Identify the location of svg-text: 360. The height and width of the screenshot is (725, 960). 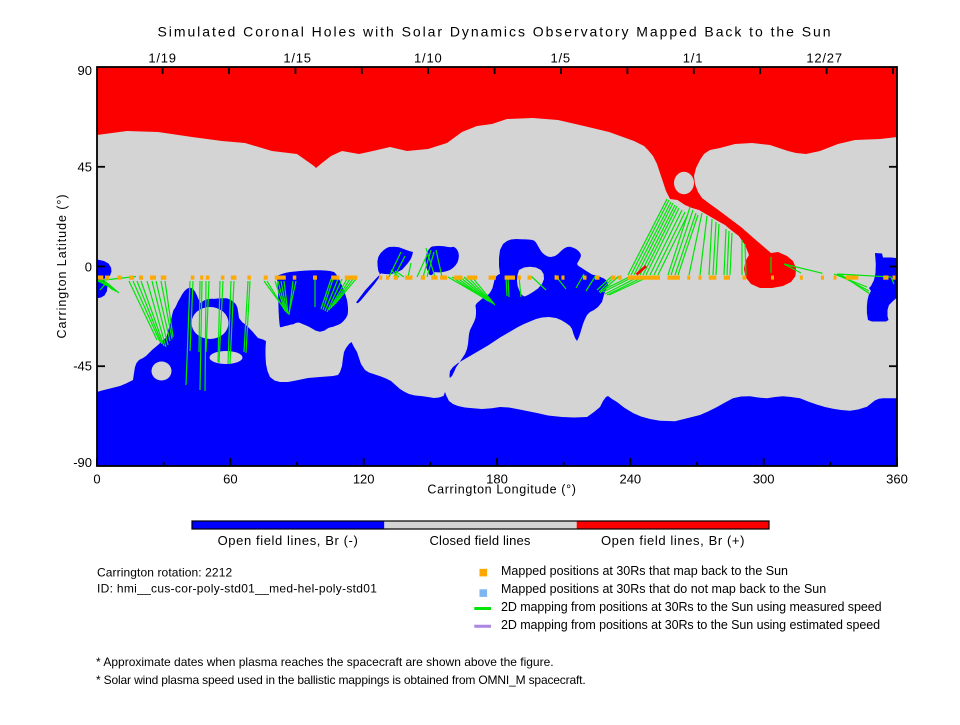
(897, 479).